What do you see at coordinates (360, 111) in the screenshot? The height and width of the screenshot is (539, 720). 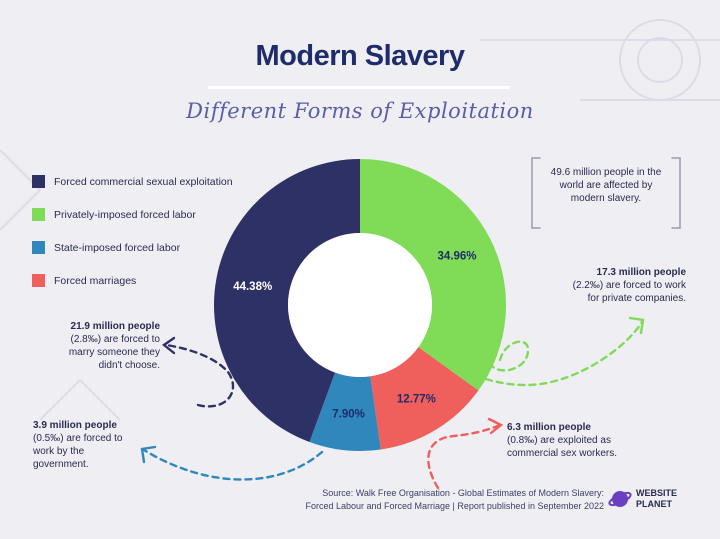 I see `page-subtitle: Different Forms of Exploitation` at bounding box center [360, 111].